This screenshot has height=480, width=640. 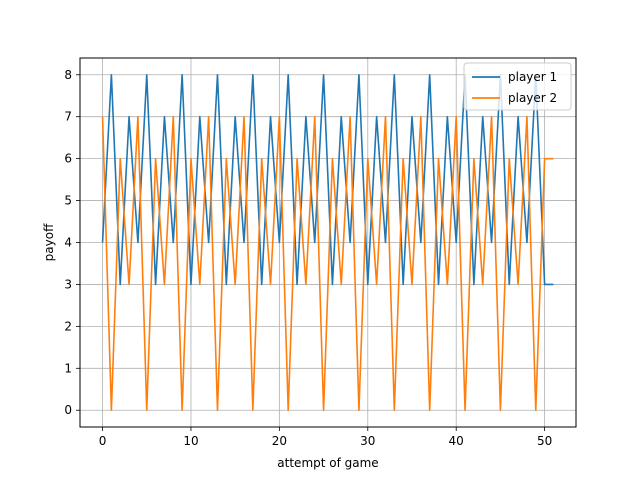 What do you see at coordinates (456, 441) in the screenshot?
I see `x-tick-label: 40` at bounding box center [456, 441].